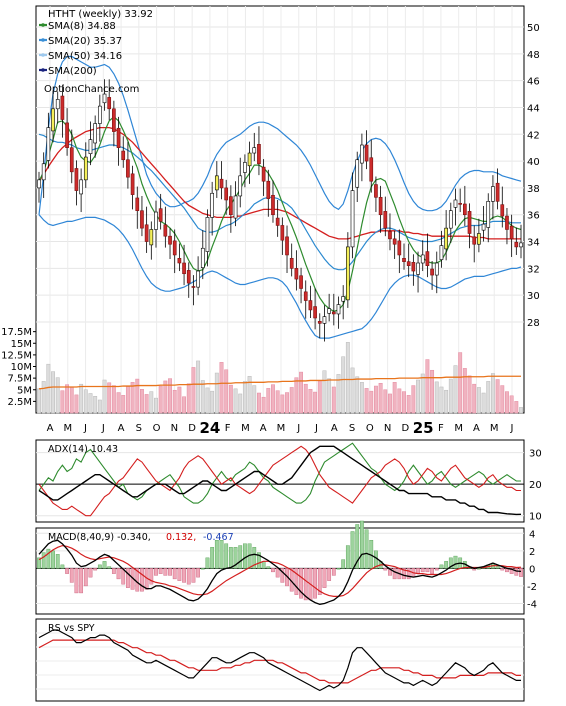  I want to click on price-tick-label: 44, so click(533, 108).